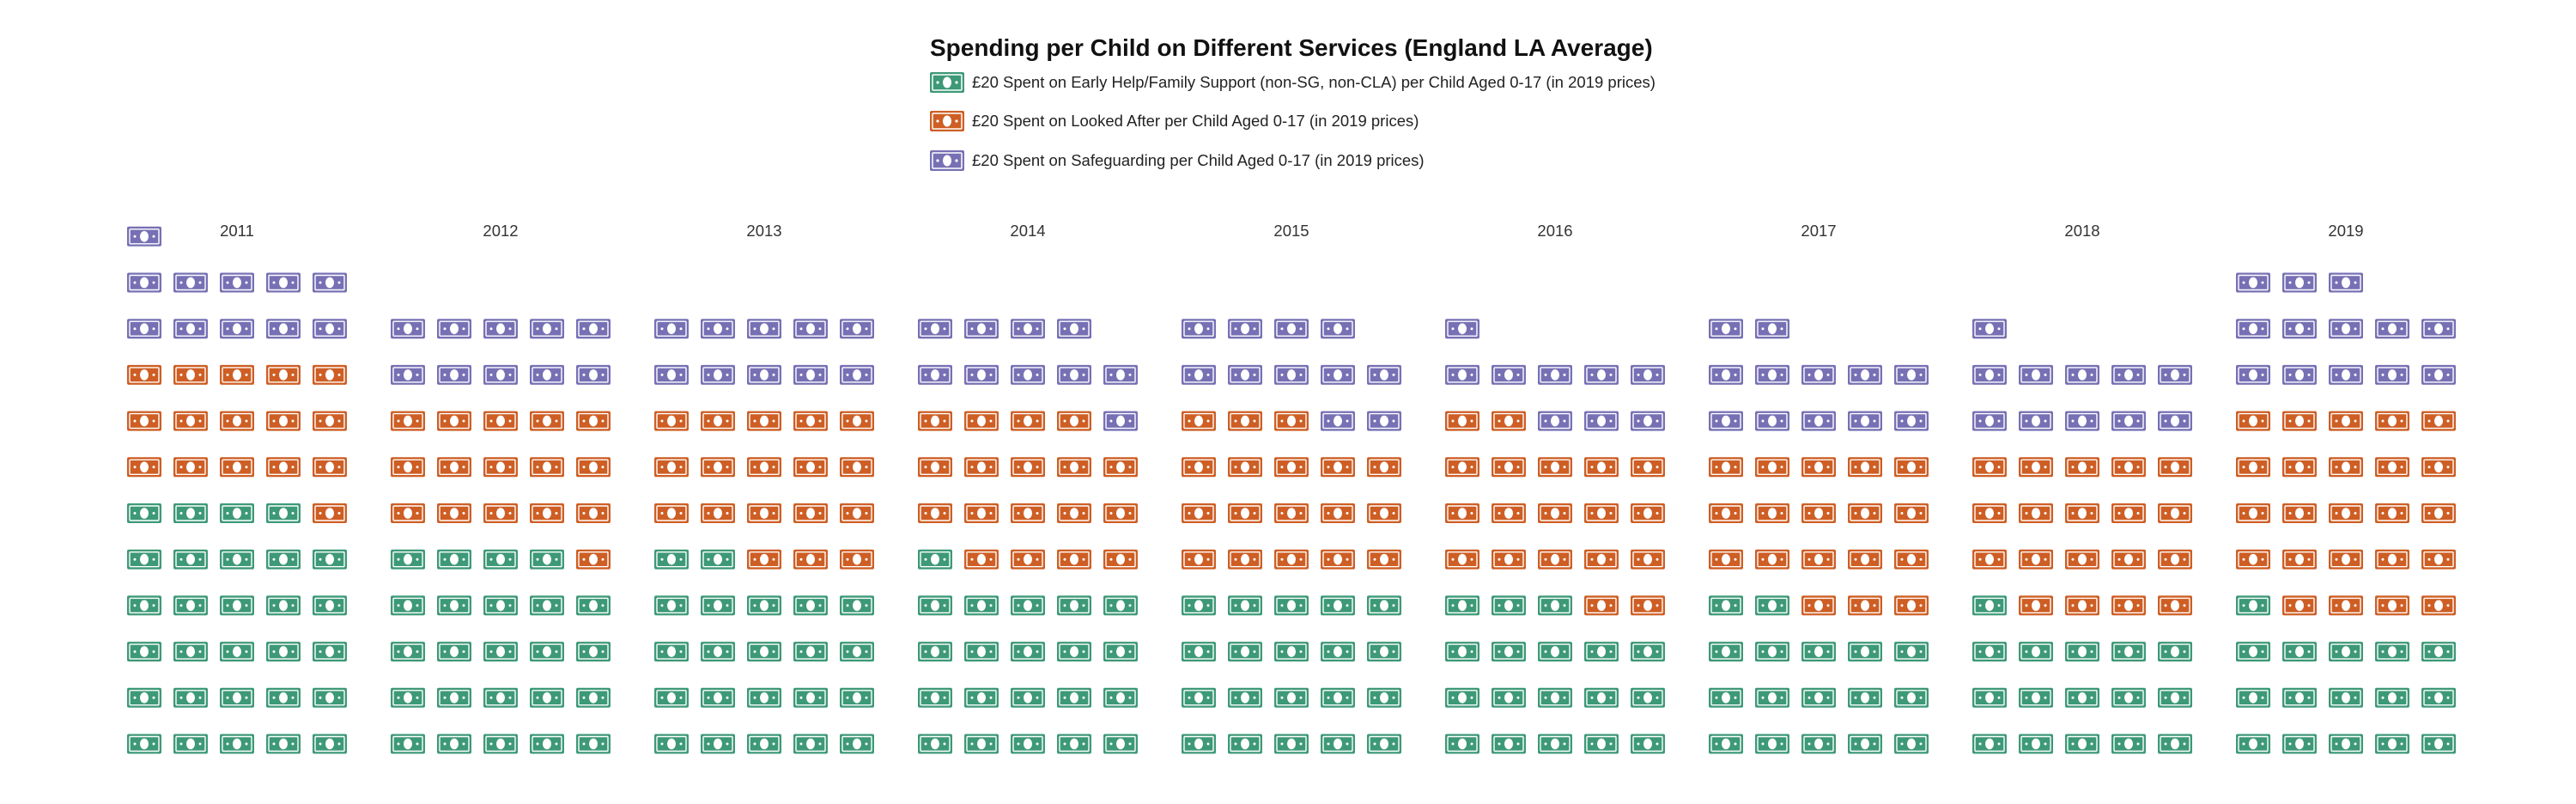 This screenshot has width=2576, height=804. I want to click on panel-label: 2013, so click(764, 231).